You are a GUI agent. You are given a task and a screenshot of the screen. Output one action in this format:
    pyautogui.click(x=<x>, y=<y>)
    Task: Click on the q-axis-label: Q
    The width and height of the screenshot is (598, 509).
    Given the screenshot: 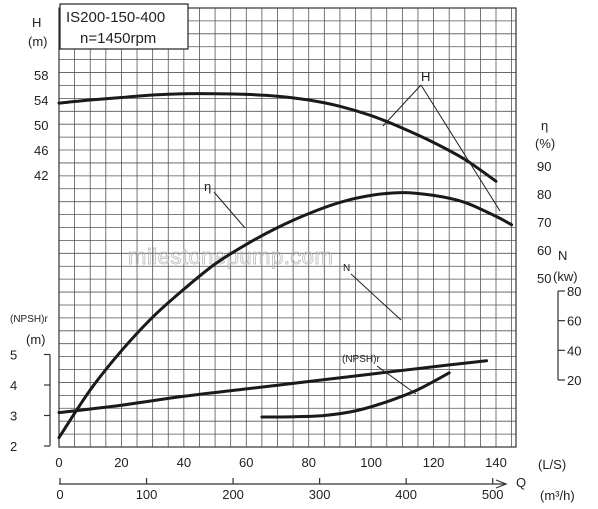 What is the action you would take?
    pyautogui.click(x=521, y=482)
    